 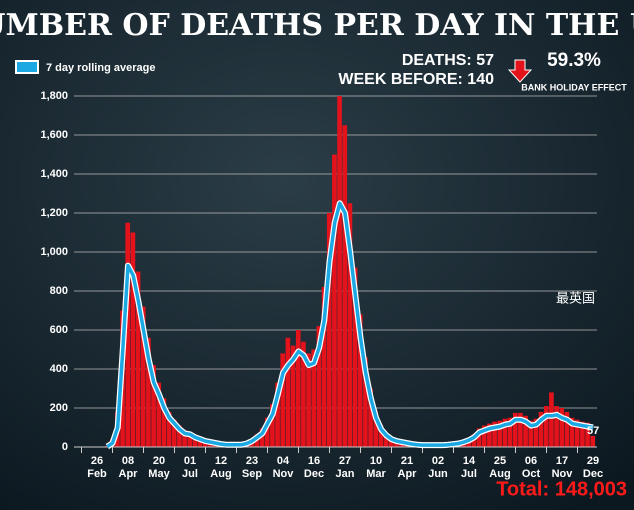 What do you see at coordinates (574, 60) in the screenshot?
I see `percent-label: 59.3%` at bounding box center [574, 60].